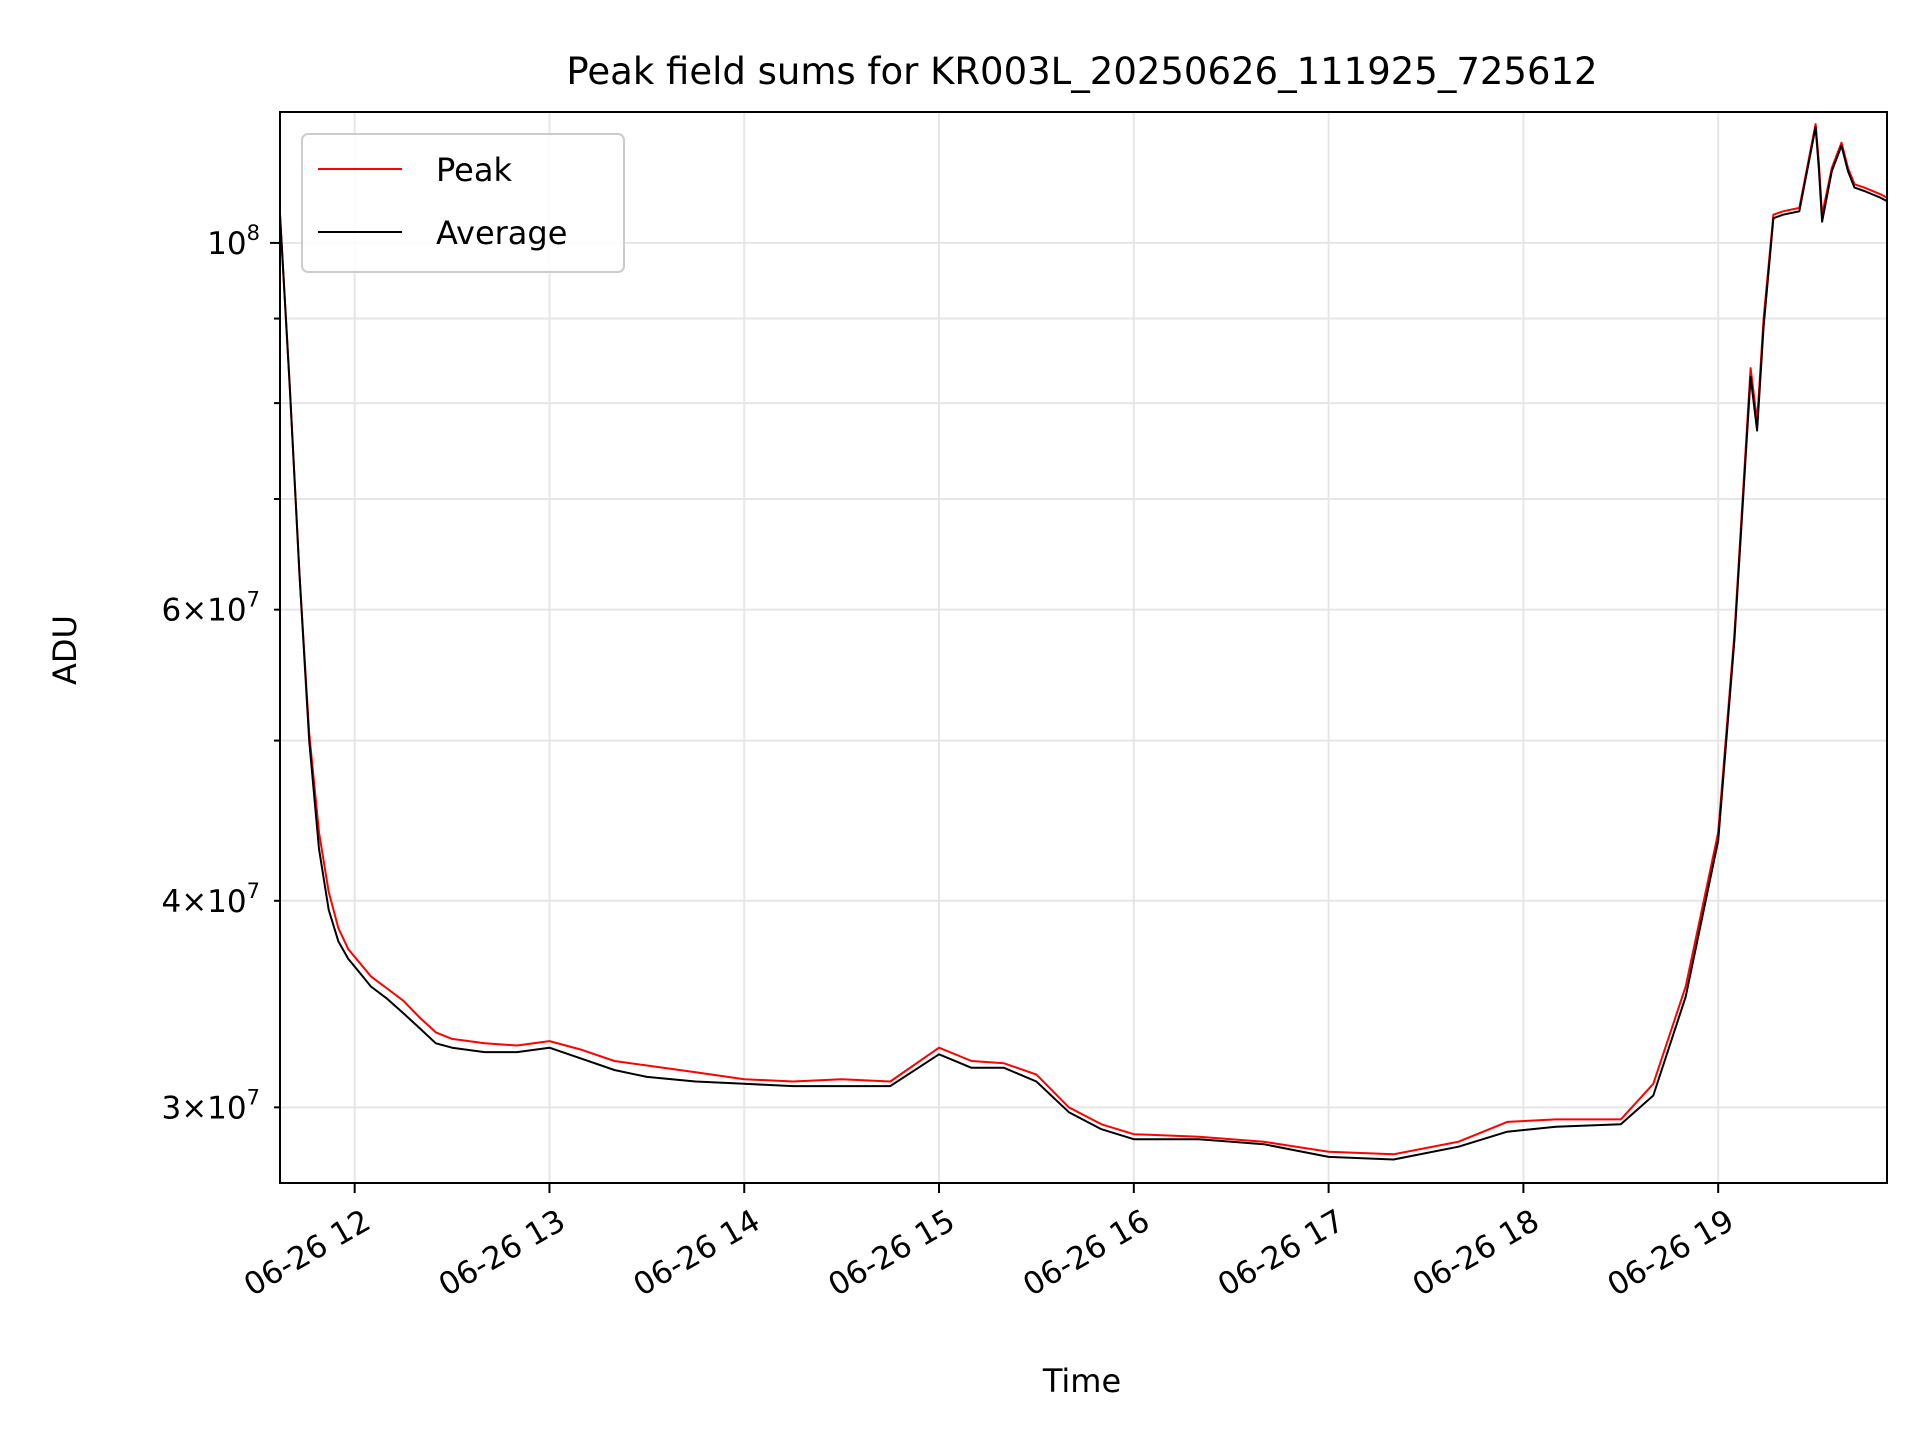 Image resolution: width=1920 pixels, height=1444 pixels. Describe the element at coordinates (233, 241) in the screenshot. I see `y-tick-label: 108` at that location.